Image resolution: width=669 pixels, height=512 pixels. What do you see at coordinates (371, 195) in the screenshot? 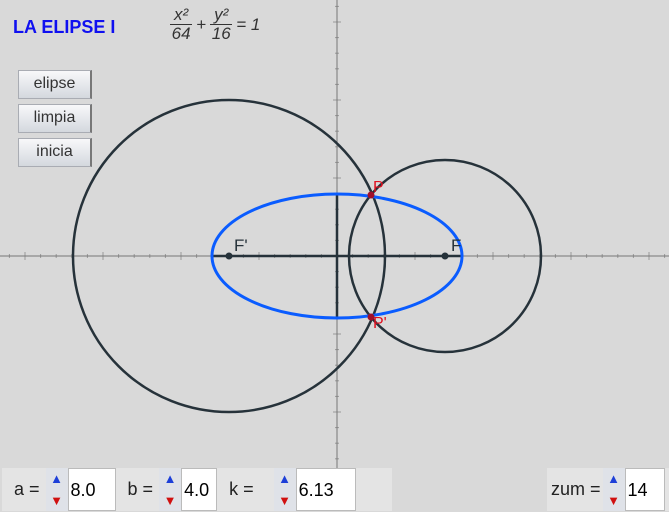
I see `point-p` at bounding box center [371, 195].